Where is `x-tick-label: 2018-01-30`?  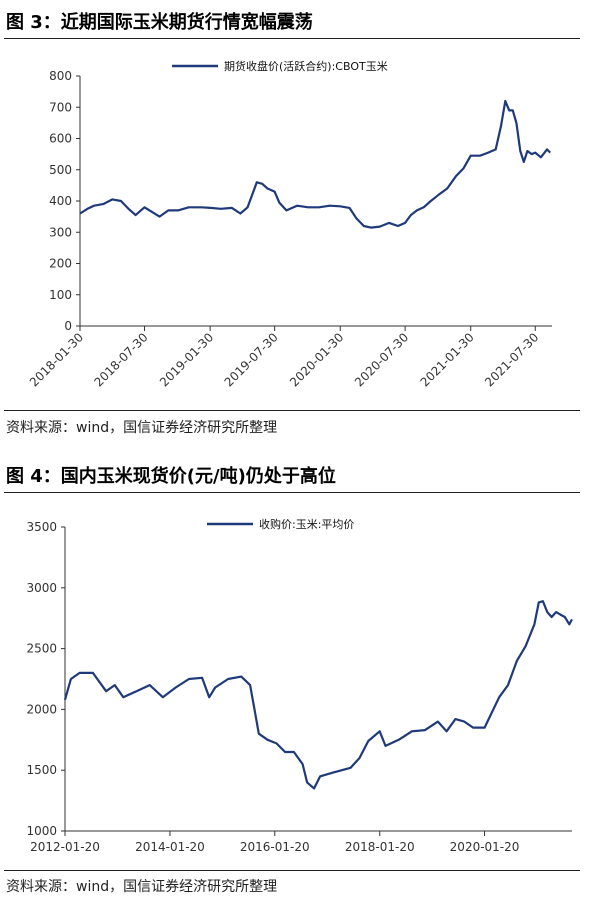
x-tick-label: 2018-01-30 is located at coordinates (56, 359).